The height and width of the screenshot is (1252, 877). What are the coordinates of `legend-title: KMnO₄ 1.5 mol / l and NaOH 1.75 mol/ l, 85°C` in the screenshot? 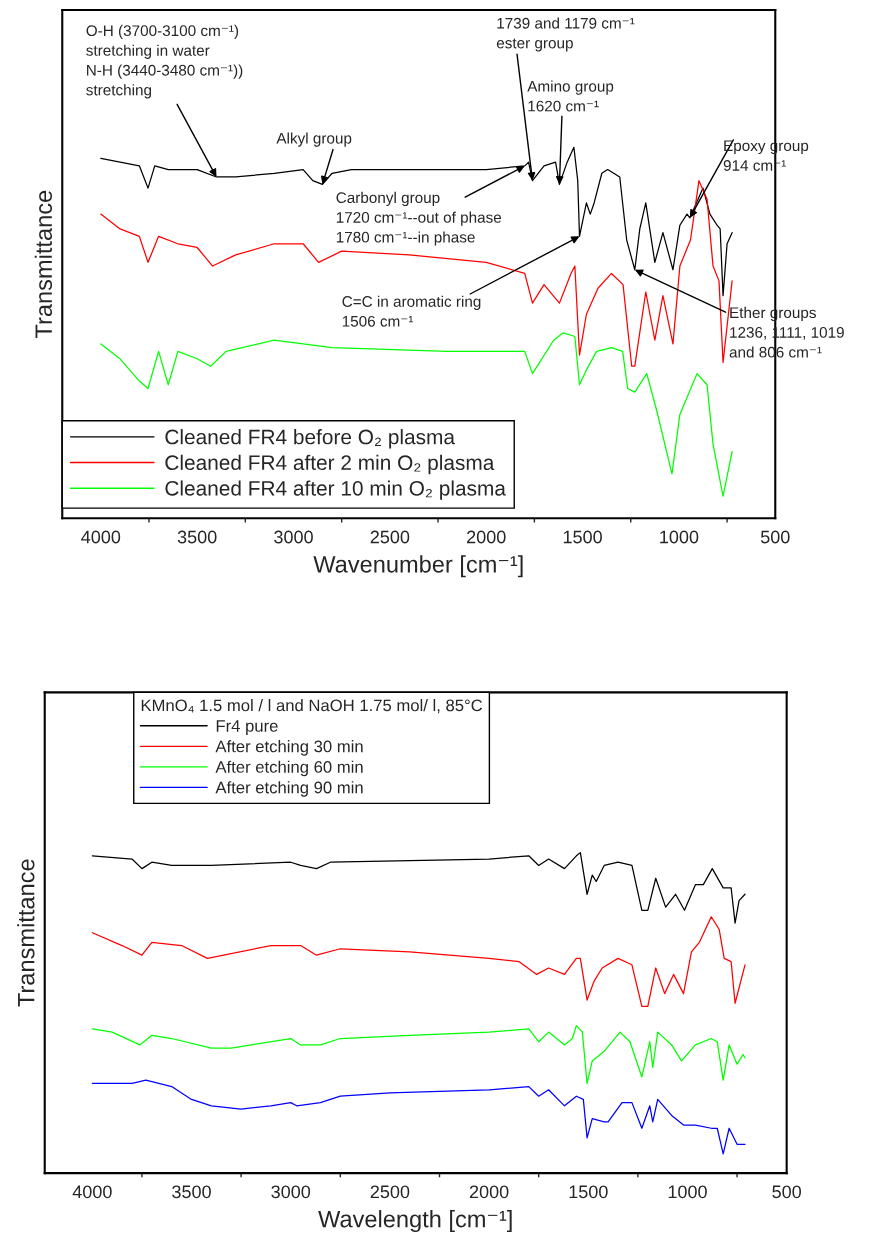 It's located at (312, 706).